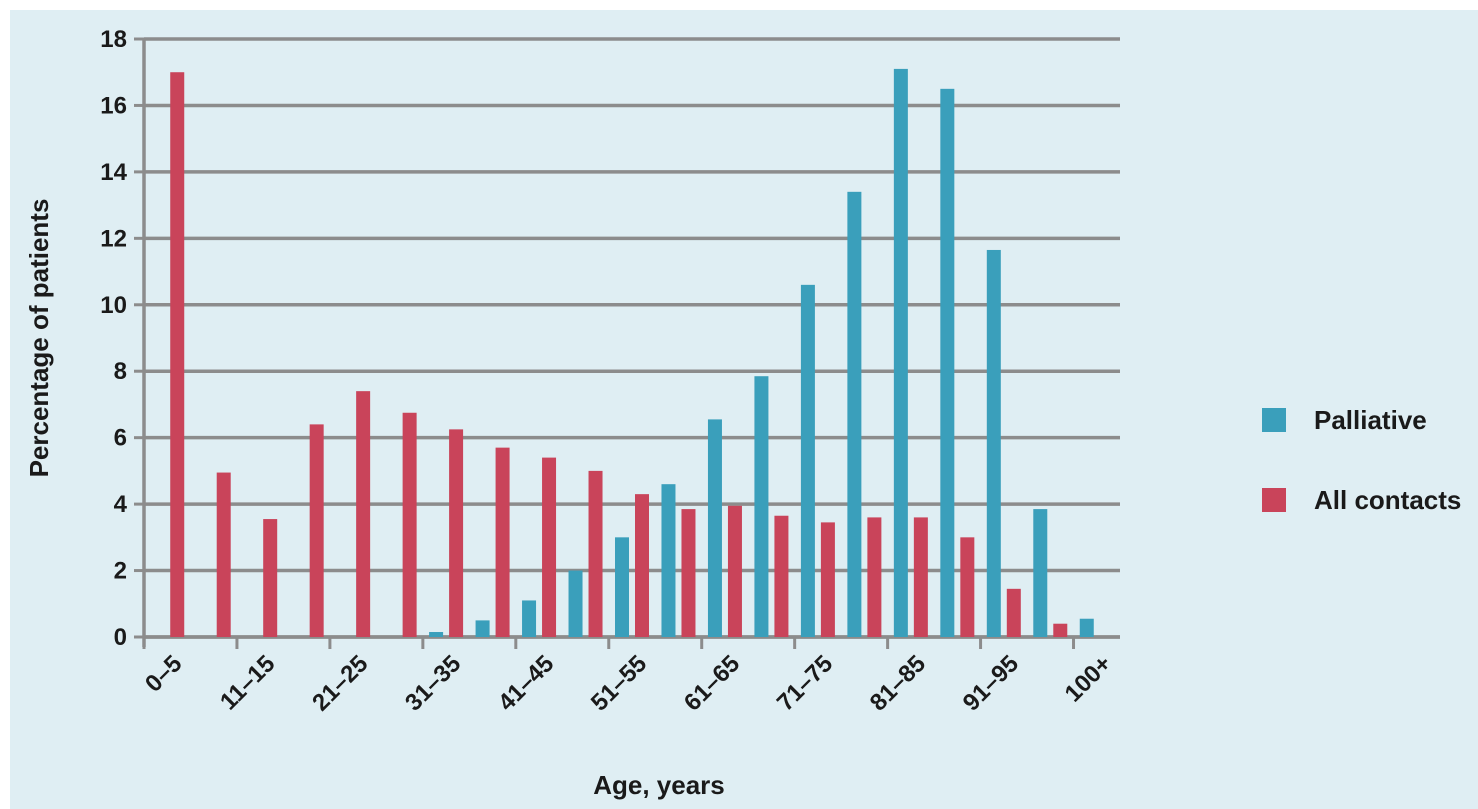 Image resolution: width=1478 pixels, height=809 pixels. I want to click on y-tick-label: 8, so click(120, 371).